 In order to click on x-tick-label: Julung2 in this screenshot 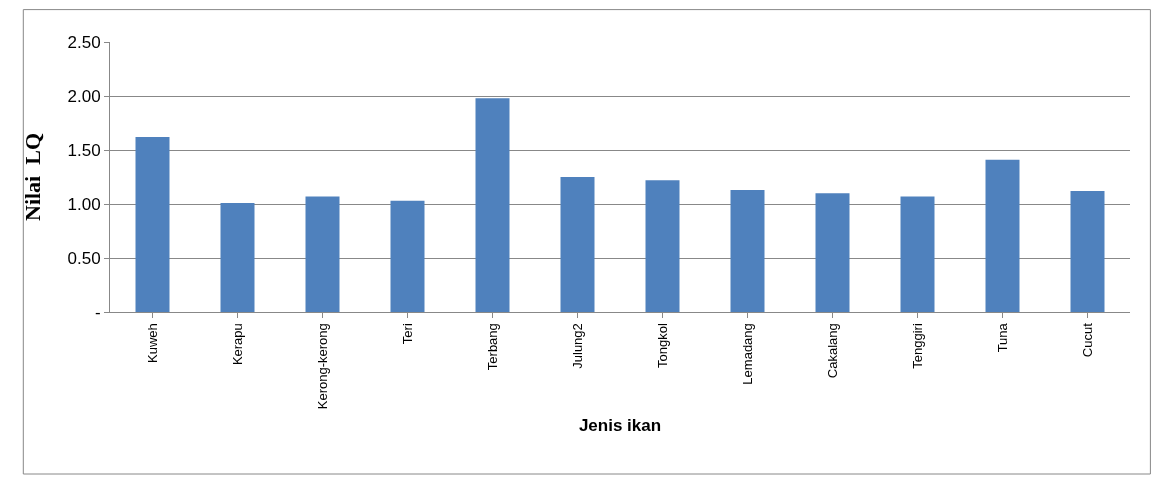, I will do `click(577, 346)`.